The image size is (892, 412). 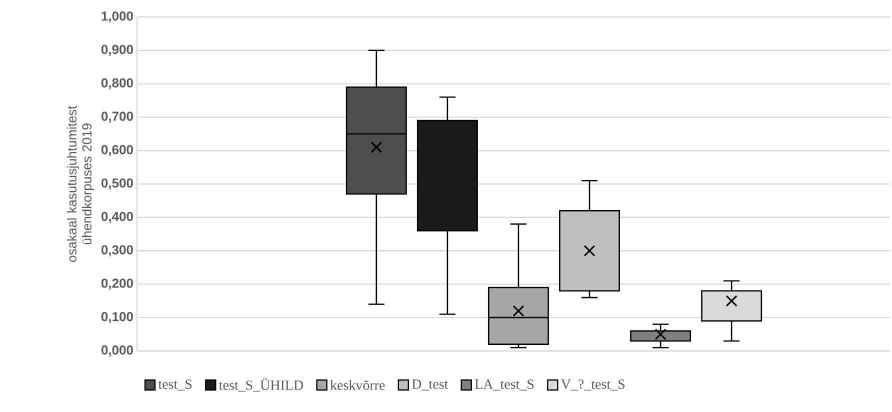 I want to click on legend-label: LA_test_S, so click(x=504, y=385).